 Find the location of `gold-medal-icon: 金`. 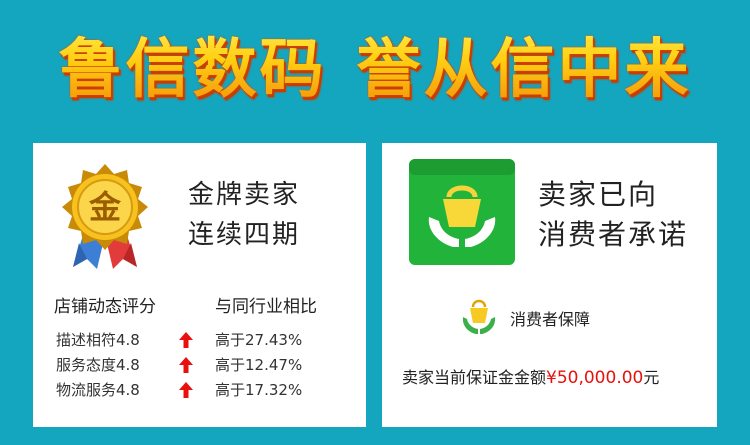

gold-medal-icon: 金 is located at coordinates (105, 216).